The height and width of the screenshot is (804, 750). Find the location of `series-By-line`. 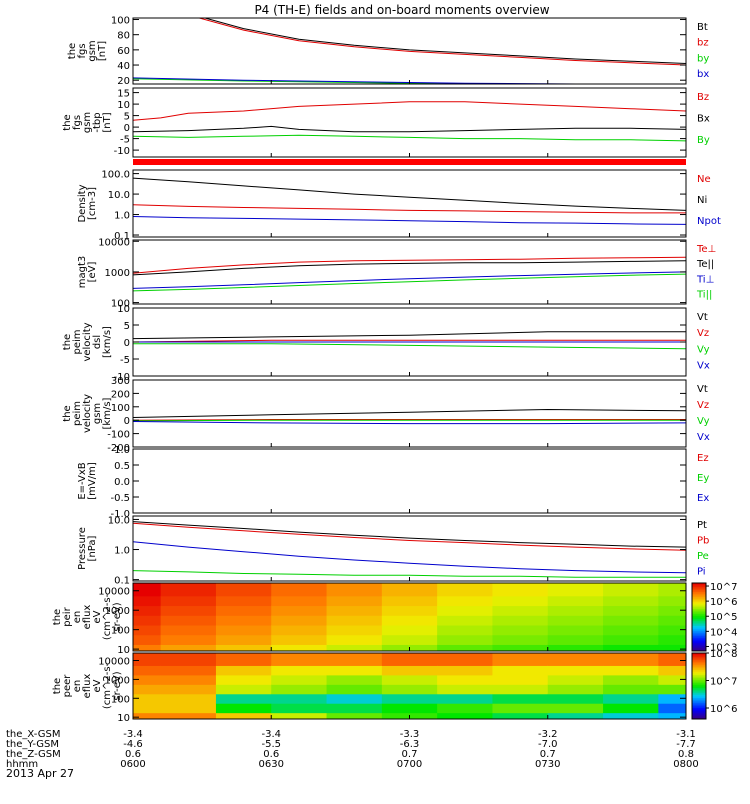

series-By-line is located at coordinates (409, 138).